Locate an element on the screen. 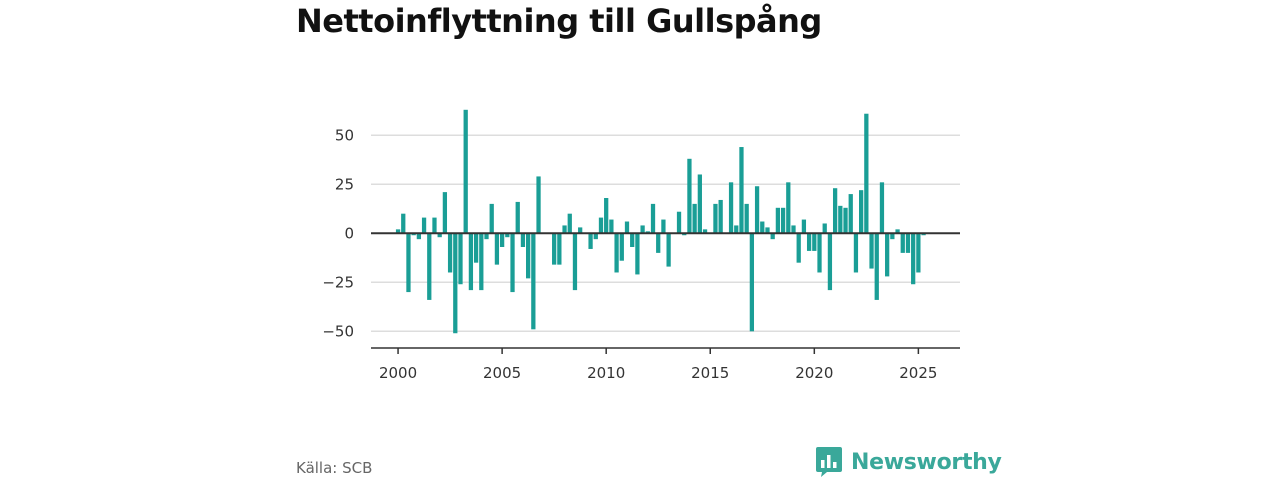 This screenshot has height=480, width=1280. x-tick-label: 2000 is located at coordinates (398, 373).